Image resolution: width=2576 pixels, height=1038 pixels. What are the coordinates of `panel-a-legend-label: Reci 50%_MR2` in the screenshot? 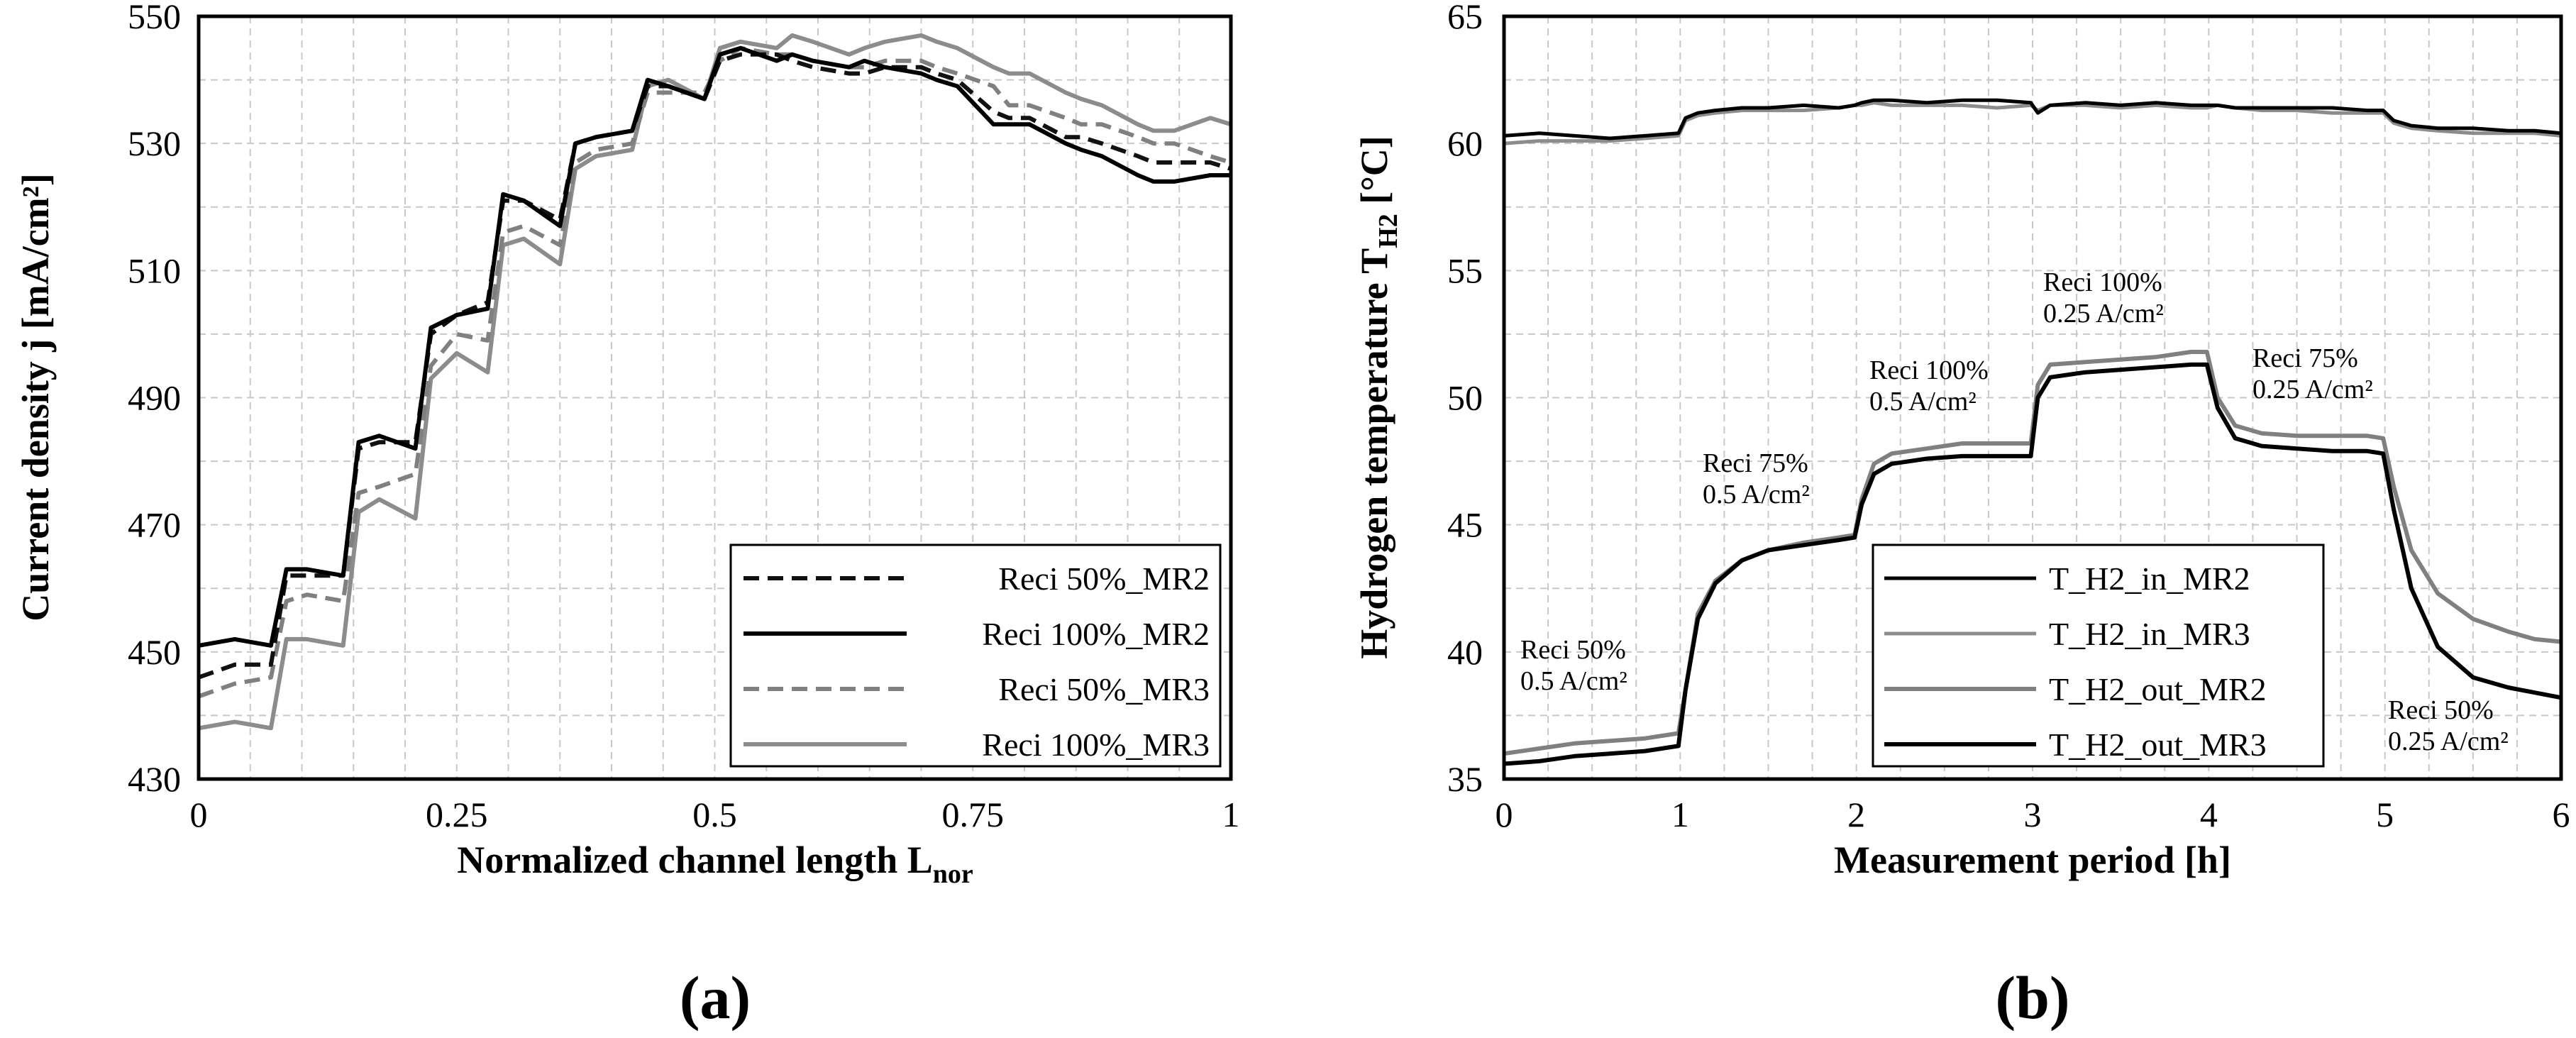 It's located at (1104, 579).